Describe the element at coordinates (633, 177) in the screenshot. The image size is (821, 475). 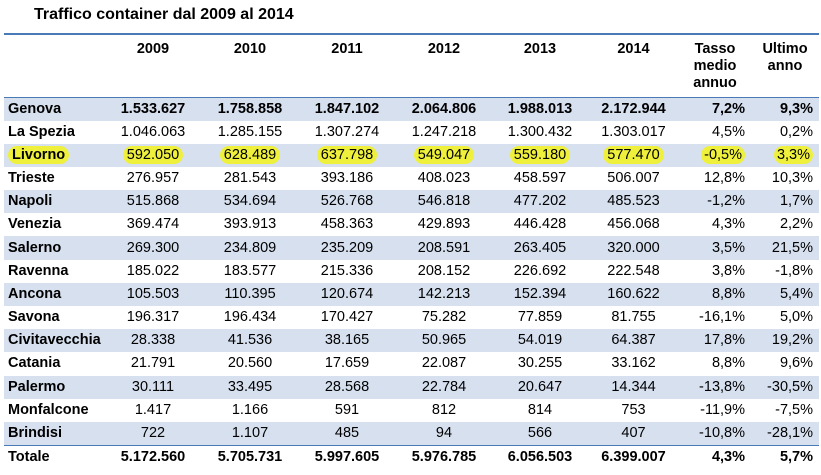
I see `value-cell: 506.007` at that location.